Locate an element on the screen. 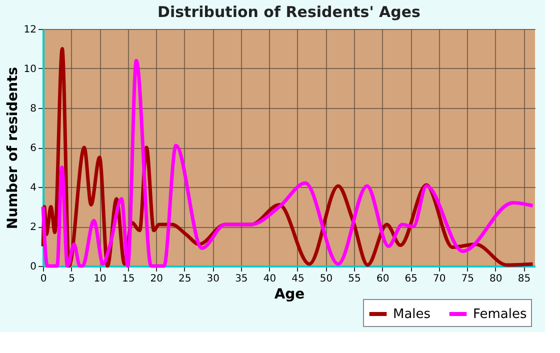  x-tick-label: 50 is located at coordinates (326, 279).